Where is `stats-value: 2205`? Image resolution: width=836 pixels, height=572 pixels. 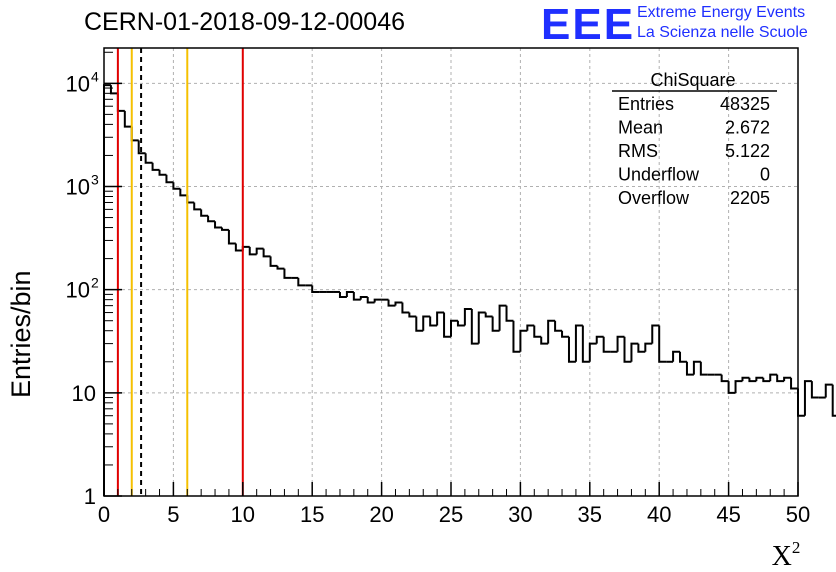 stats-value: 2205 is located at coordinates (750, 198).